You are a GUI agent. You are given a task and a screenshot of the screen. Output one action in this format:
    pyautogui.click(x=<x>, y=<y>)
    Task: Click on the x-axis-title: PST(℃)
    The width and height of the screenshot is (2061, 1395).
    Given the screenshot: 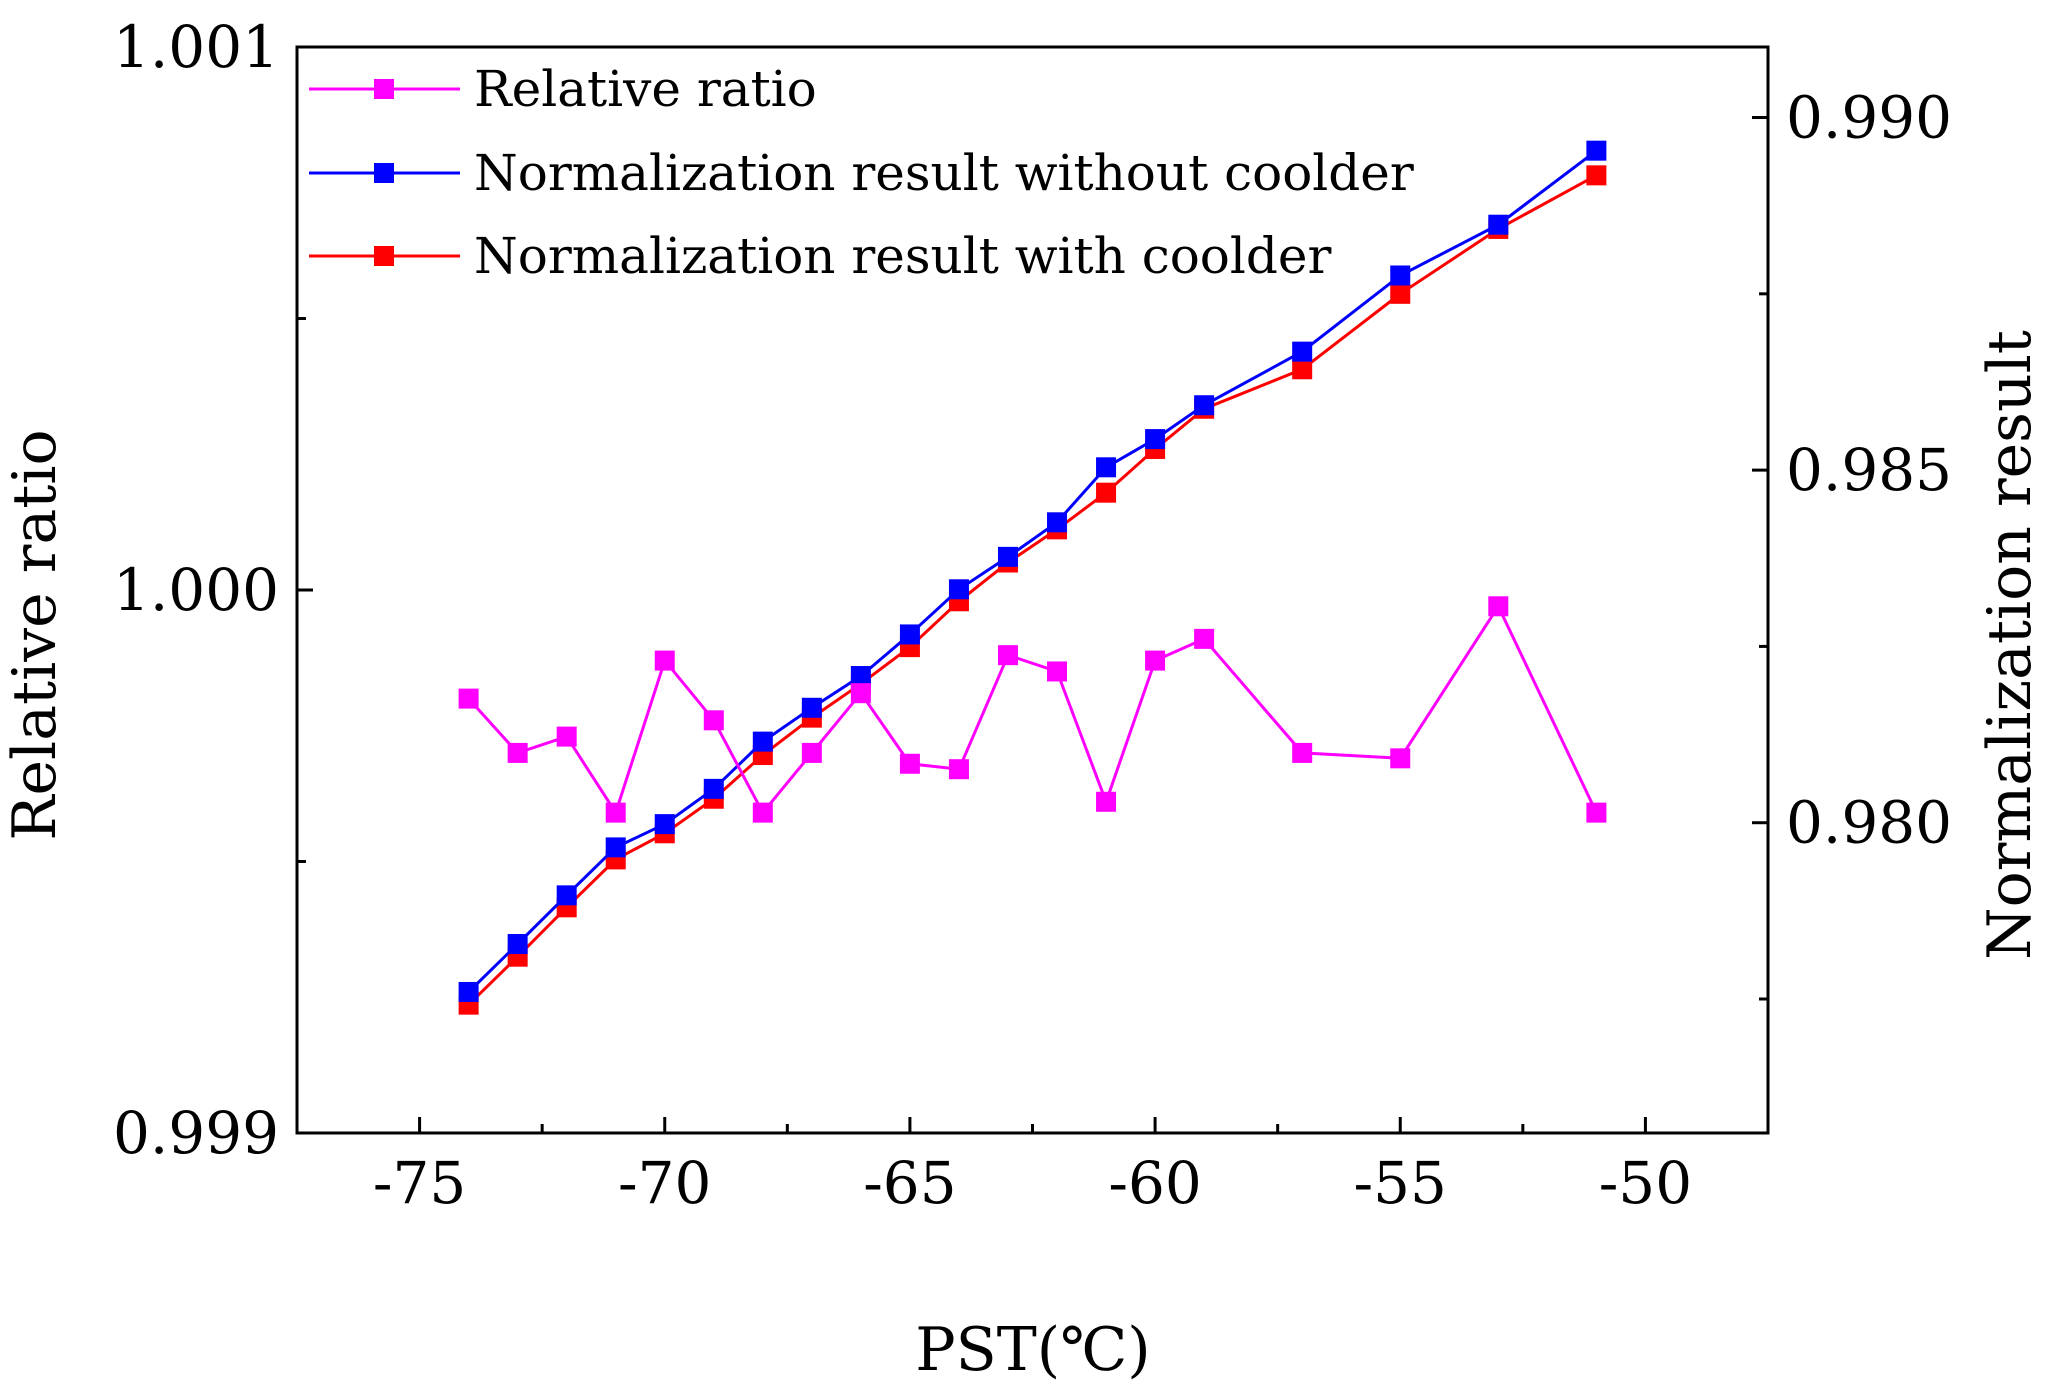 What is the action you would take?
    pyautogui.click(x=1032, y=1350)
    